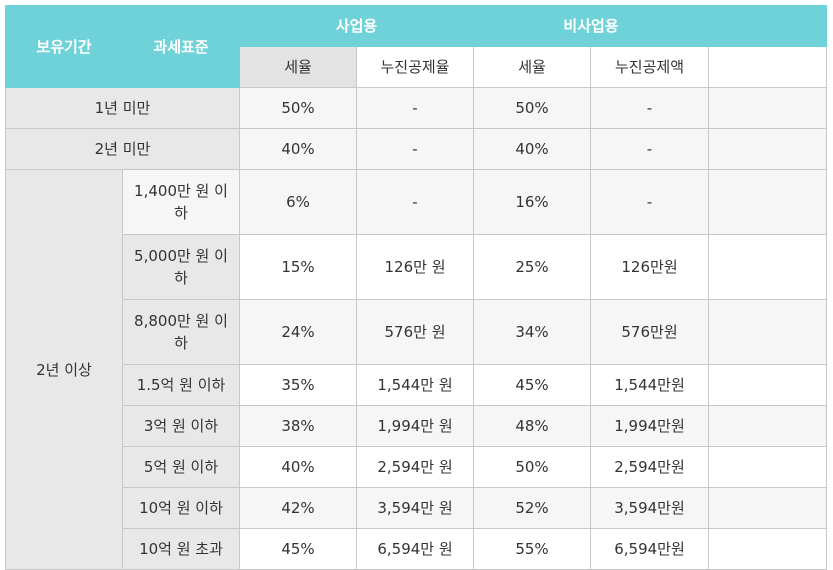 The height and width of the screenshot is (570, 833). What do you see at coordinates (64, 46) in the screenshot?
I see `header-period: 보유기간` at bounding box center [64, 46].